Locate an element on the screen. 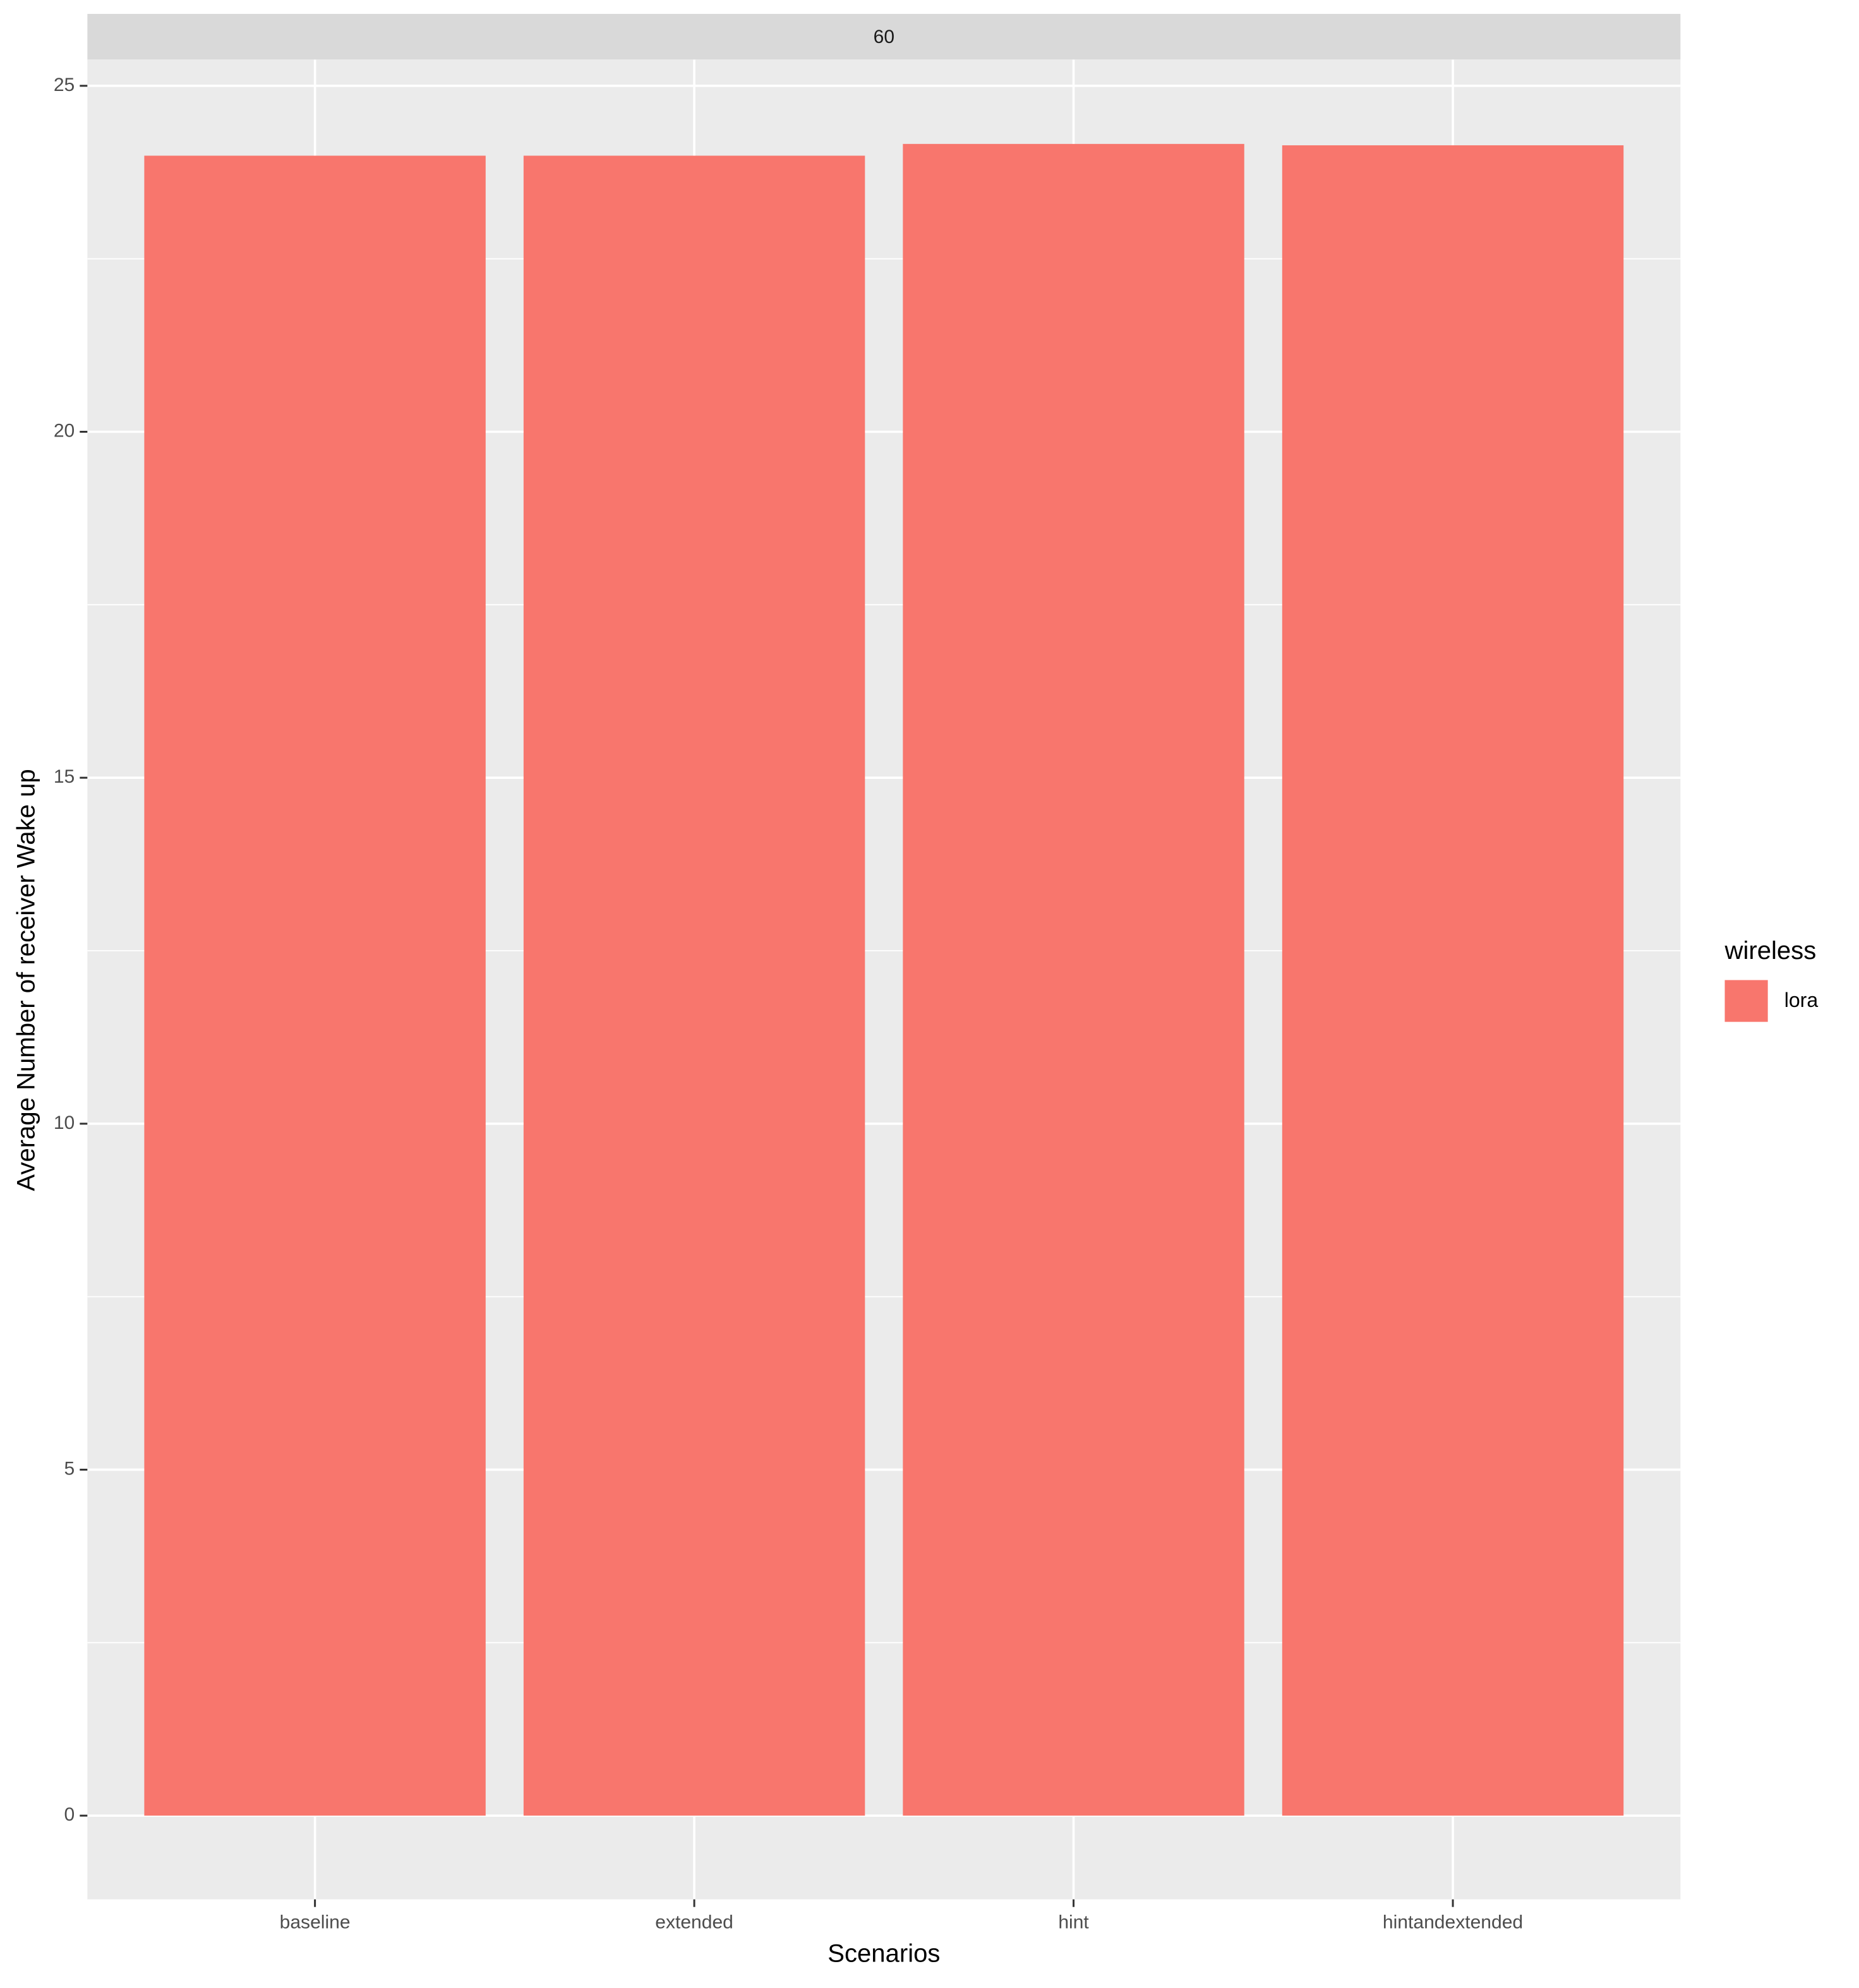 The height and width of the screenshot is (1988, 1859). legend-key is located at coordinates (1746, 1001).